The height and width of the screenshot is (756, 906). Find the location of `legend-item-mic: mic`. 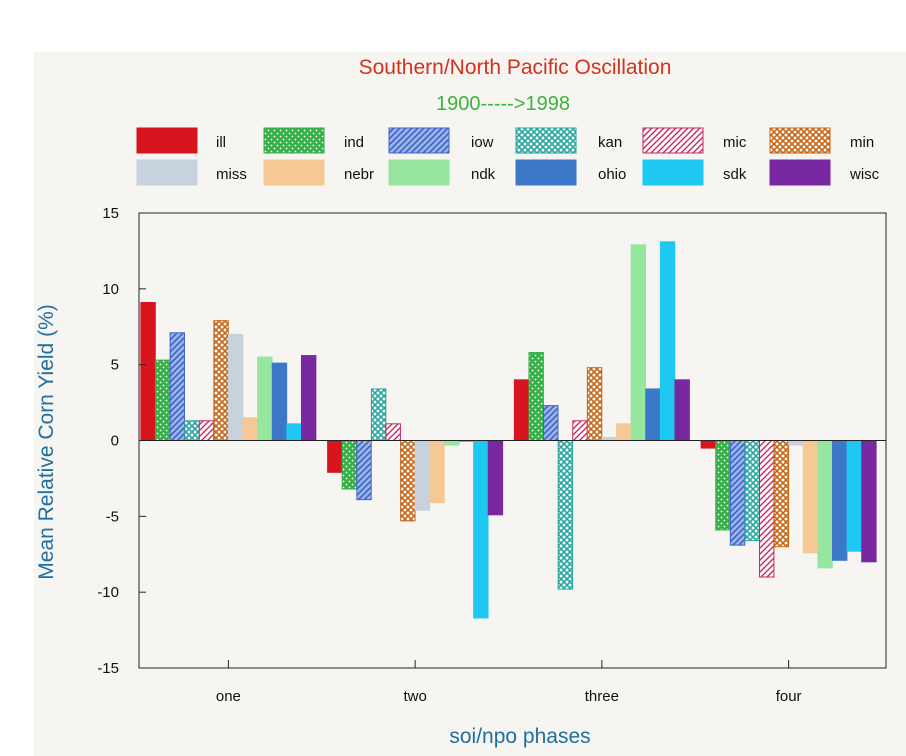

legend-item-mic: mic is located at coordinates (694, 140).